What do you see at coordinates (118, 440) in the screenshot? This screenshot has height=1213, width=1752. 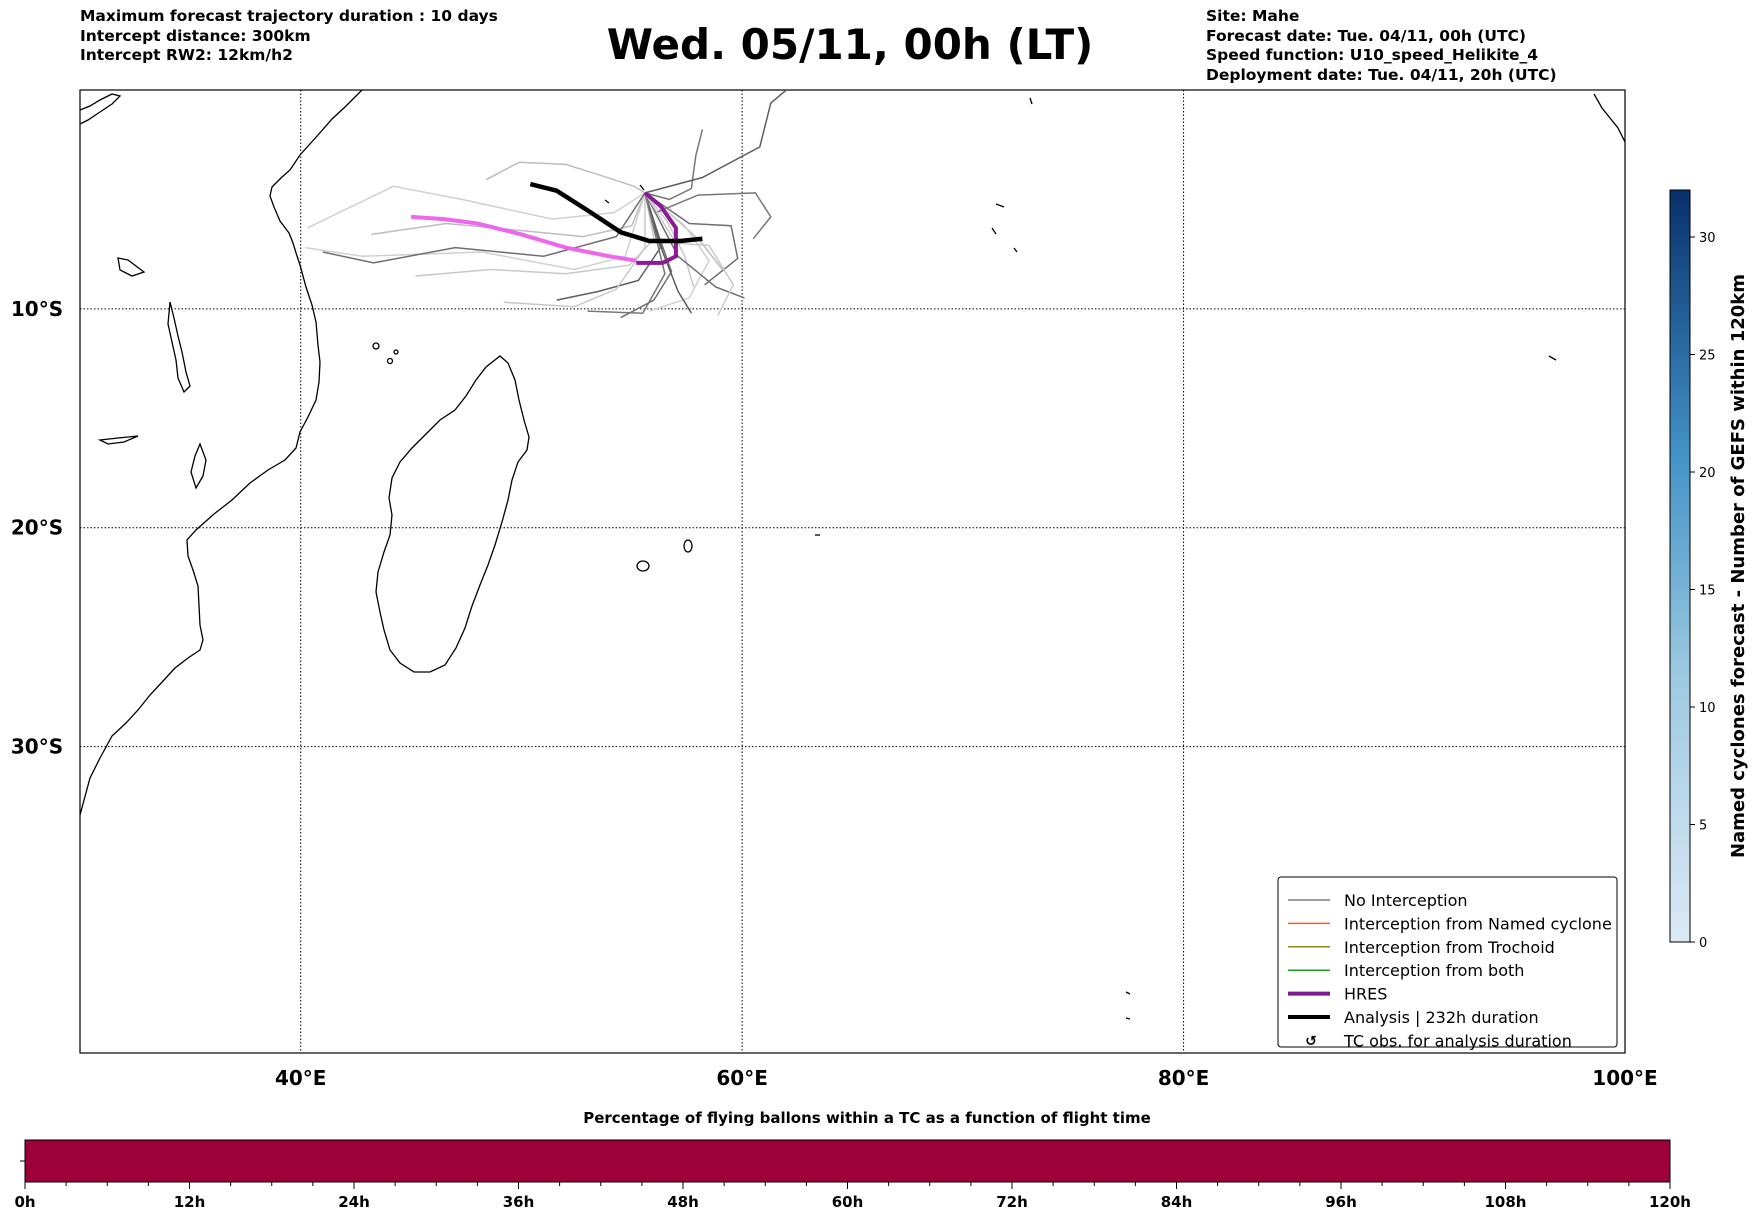 I see `lake-kariba` at bounding box center [118, 440].